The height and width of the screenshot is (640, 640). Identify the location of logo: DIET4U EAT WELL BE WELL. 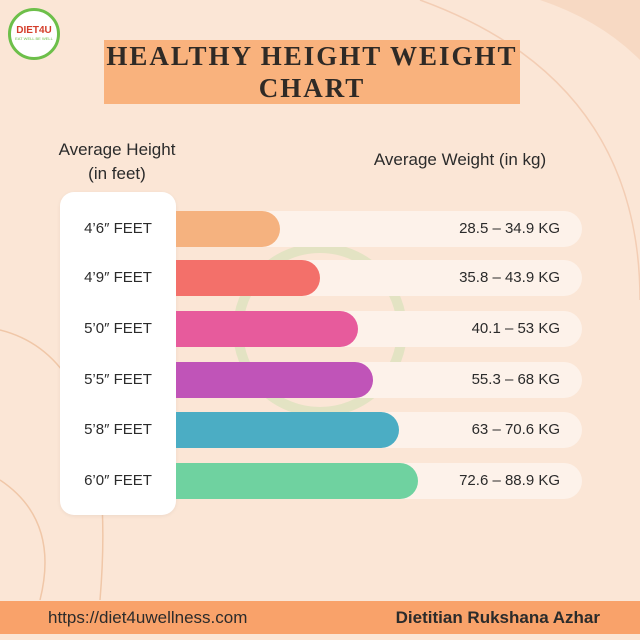
(34, 34).